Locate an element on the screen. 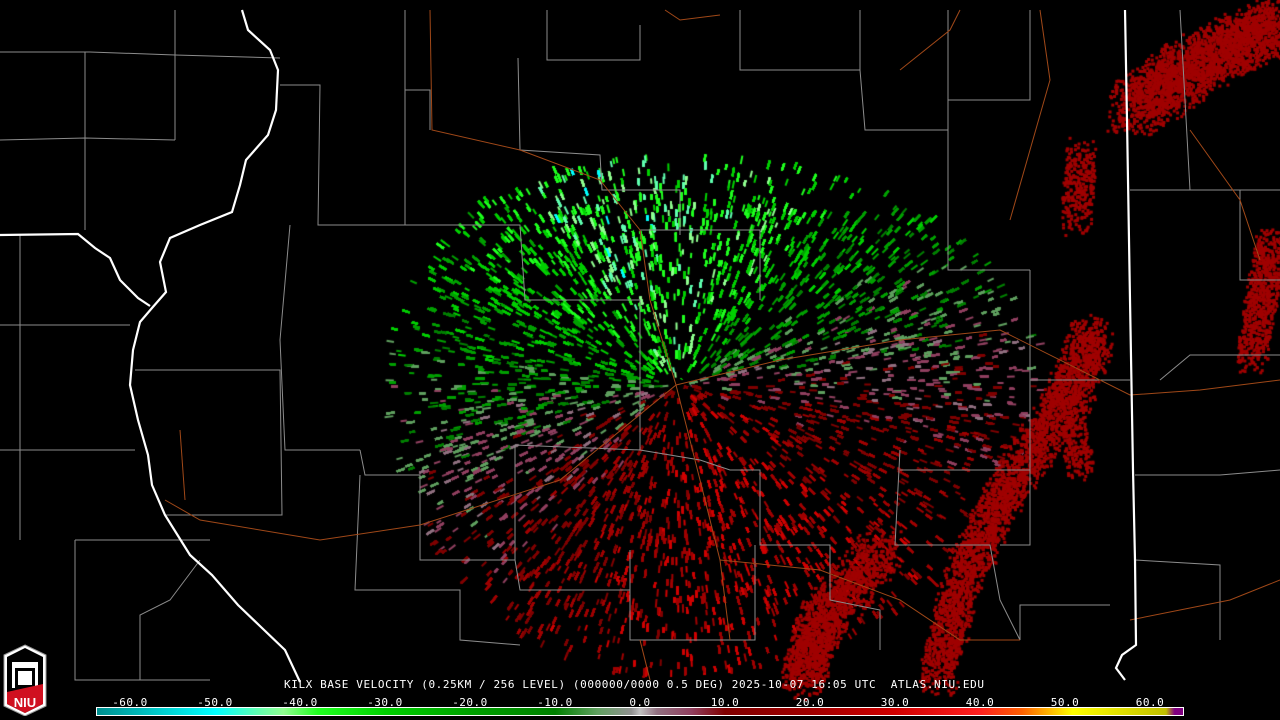  colorbar-tick-label: 30.0 is located at coordinates (895, 702).